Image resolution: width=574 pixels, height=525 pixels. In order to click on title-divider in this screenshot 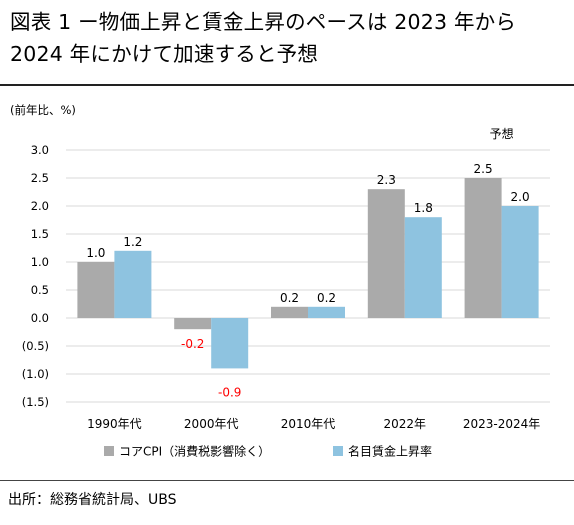, I will do `click(287, 85)`.